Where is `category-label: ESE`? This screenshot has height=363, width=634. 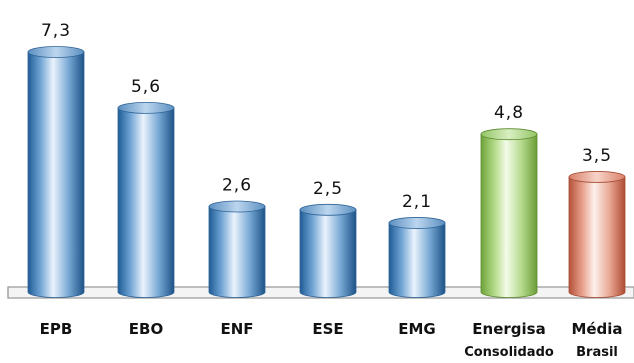 category-label: ESE is located at coordinates (327, 329).